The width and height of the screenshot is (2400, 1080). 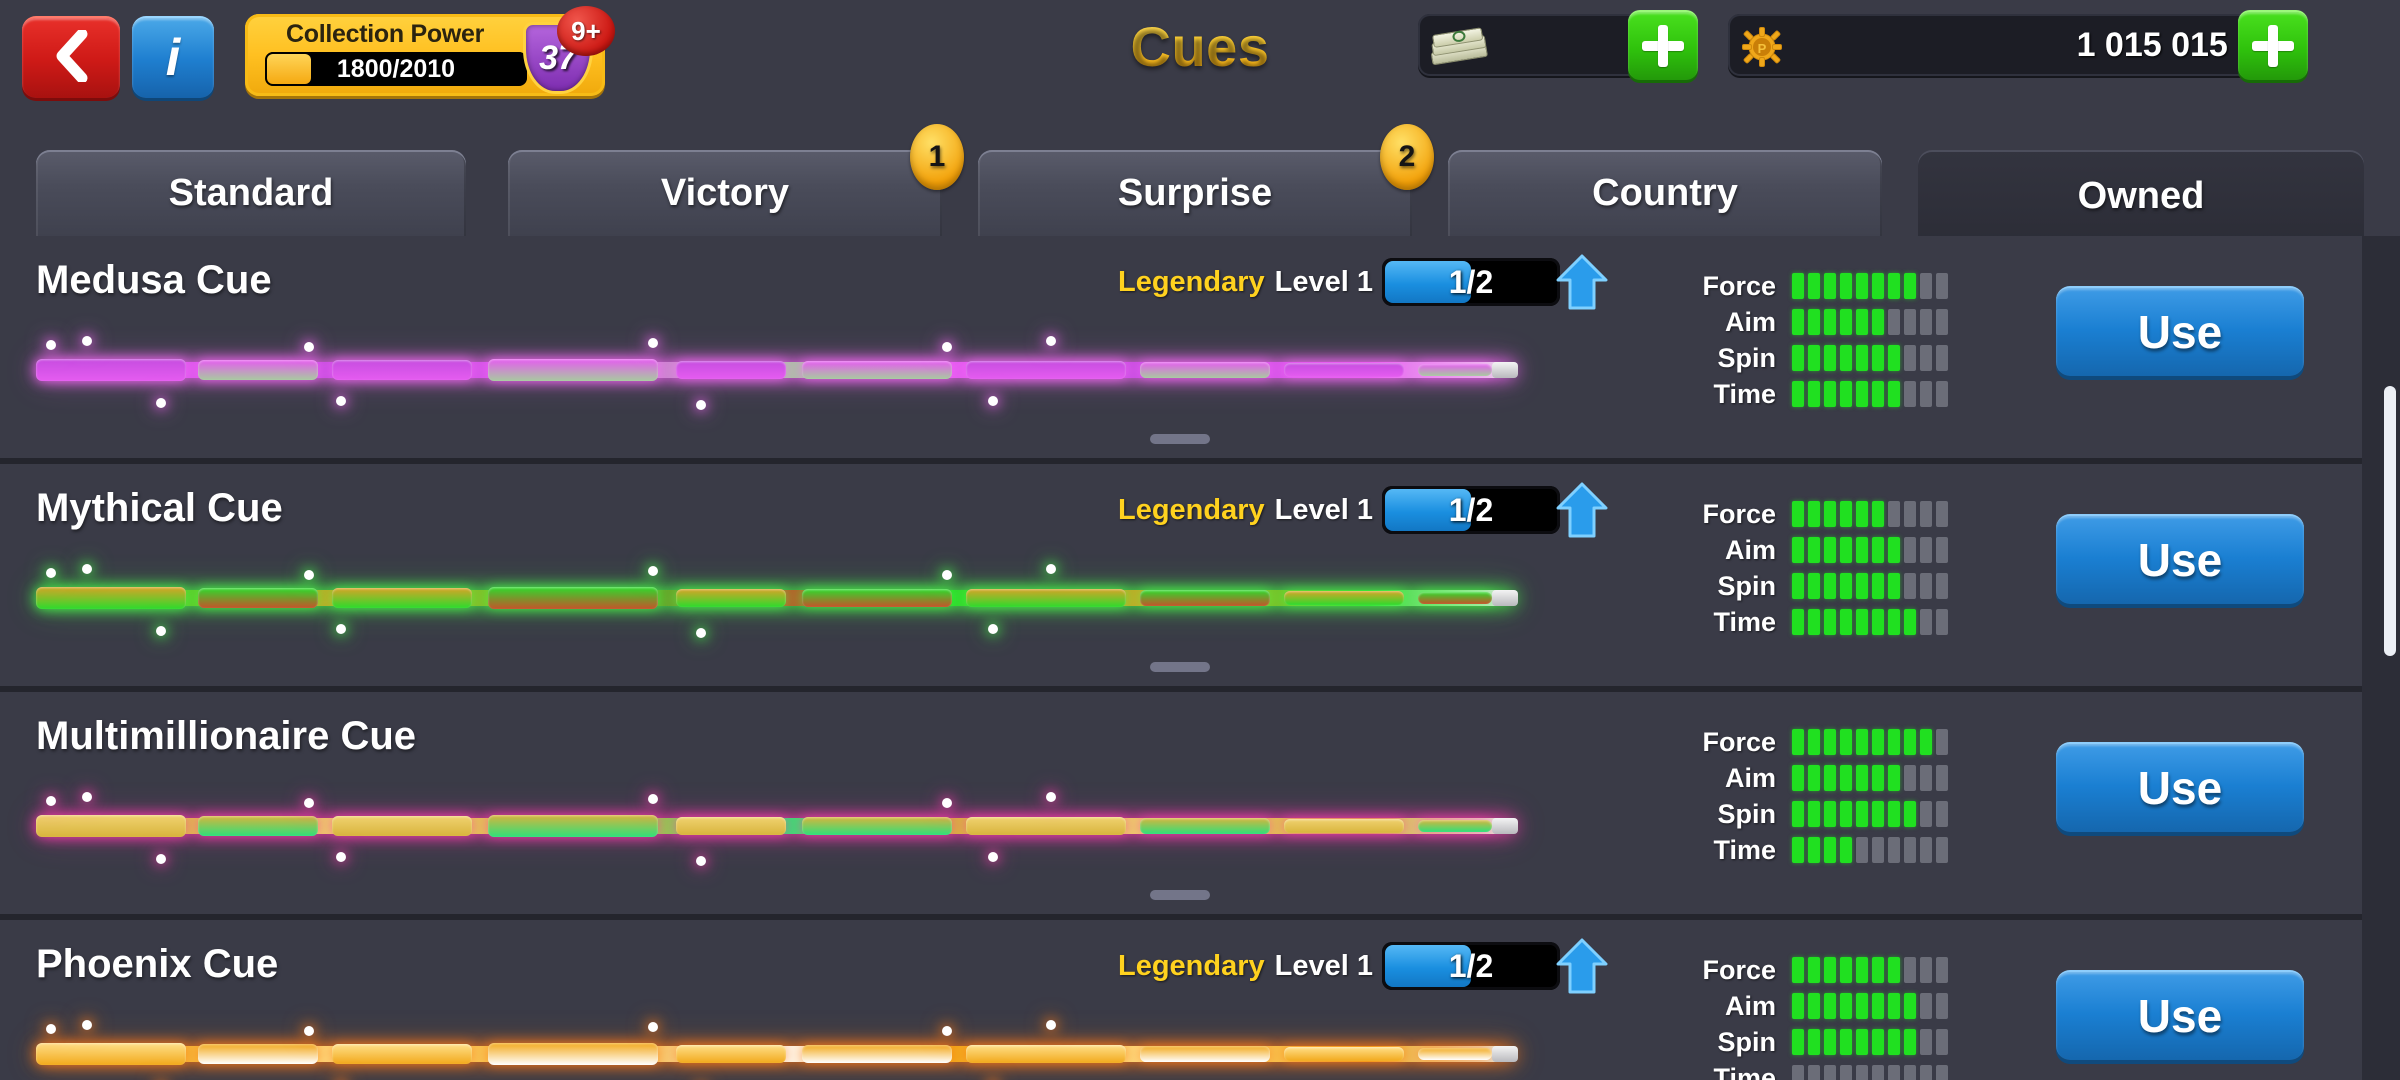 I want to click on tab-surprise: Surprise 2, so click(x=1206, y=180).